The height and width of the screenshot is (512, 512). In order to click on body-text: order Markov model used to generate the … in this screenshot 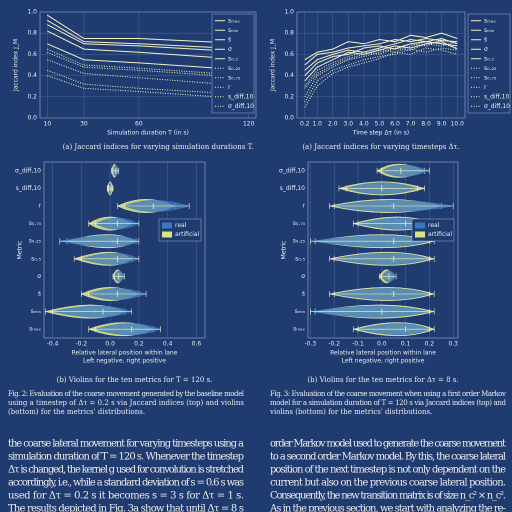, I will do `click(388, 444)`.